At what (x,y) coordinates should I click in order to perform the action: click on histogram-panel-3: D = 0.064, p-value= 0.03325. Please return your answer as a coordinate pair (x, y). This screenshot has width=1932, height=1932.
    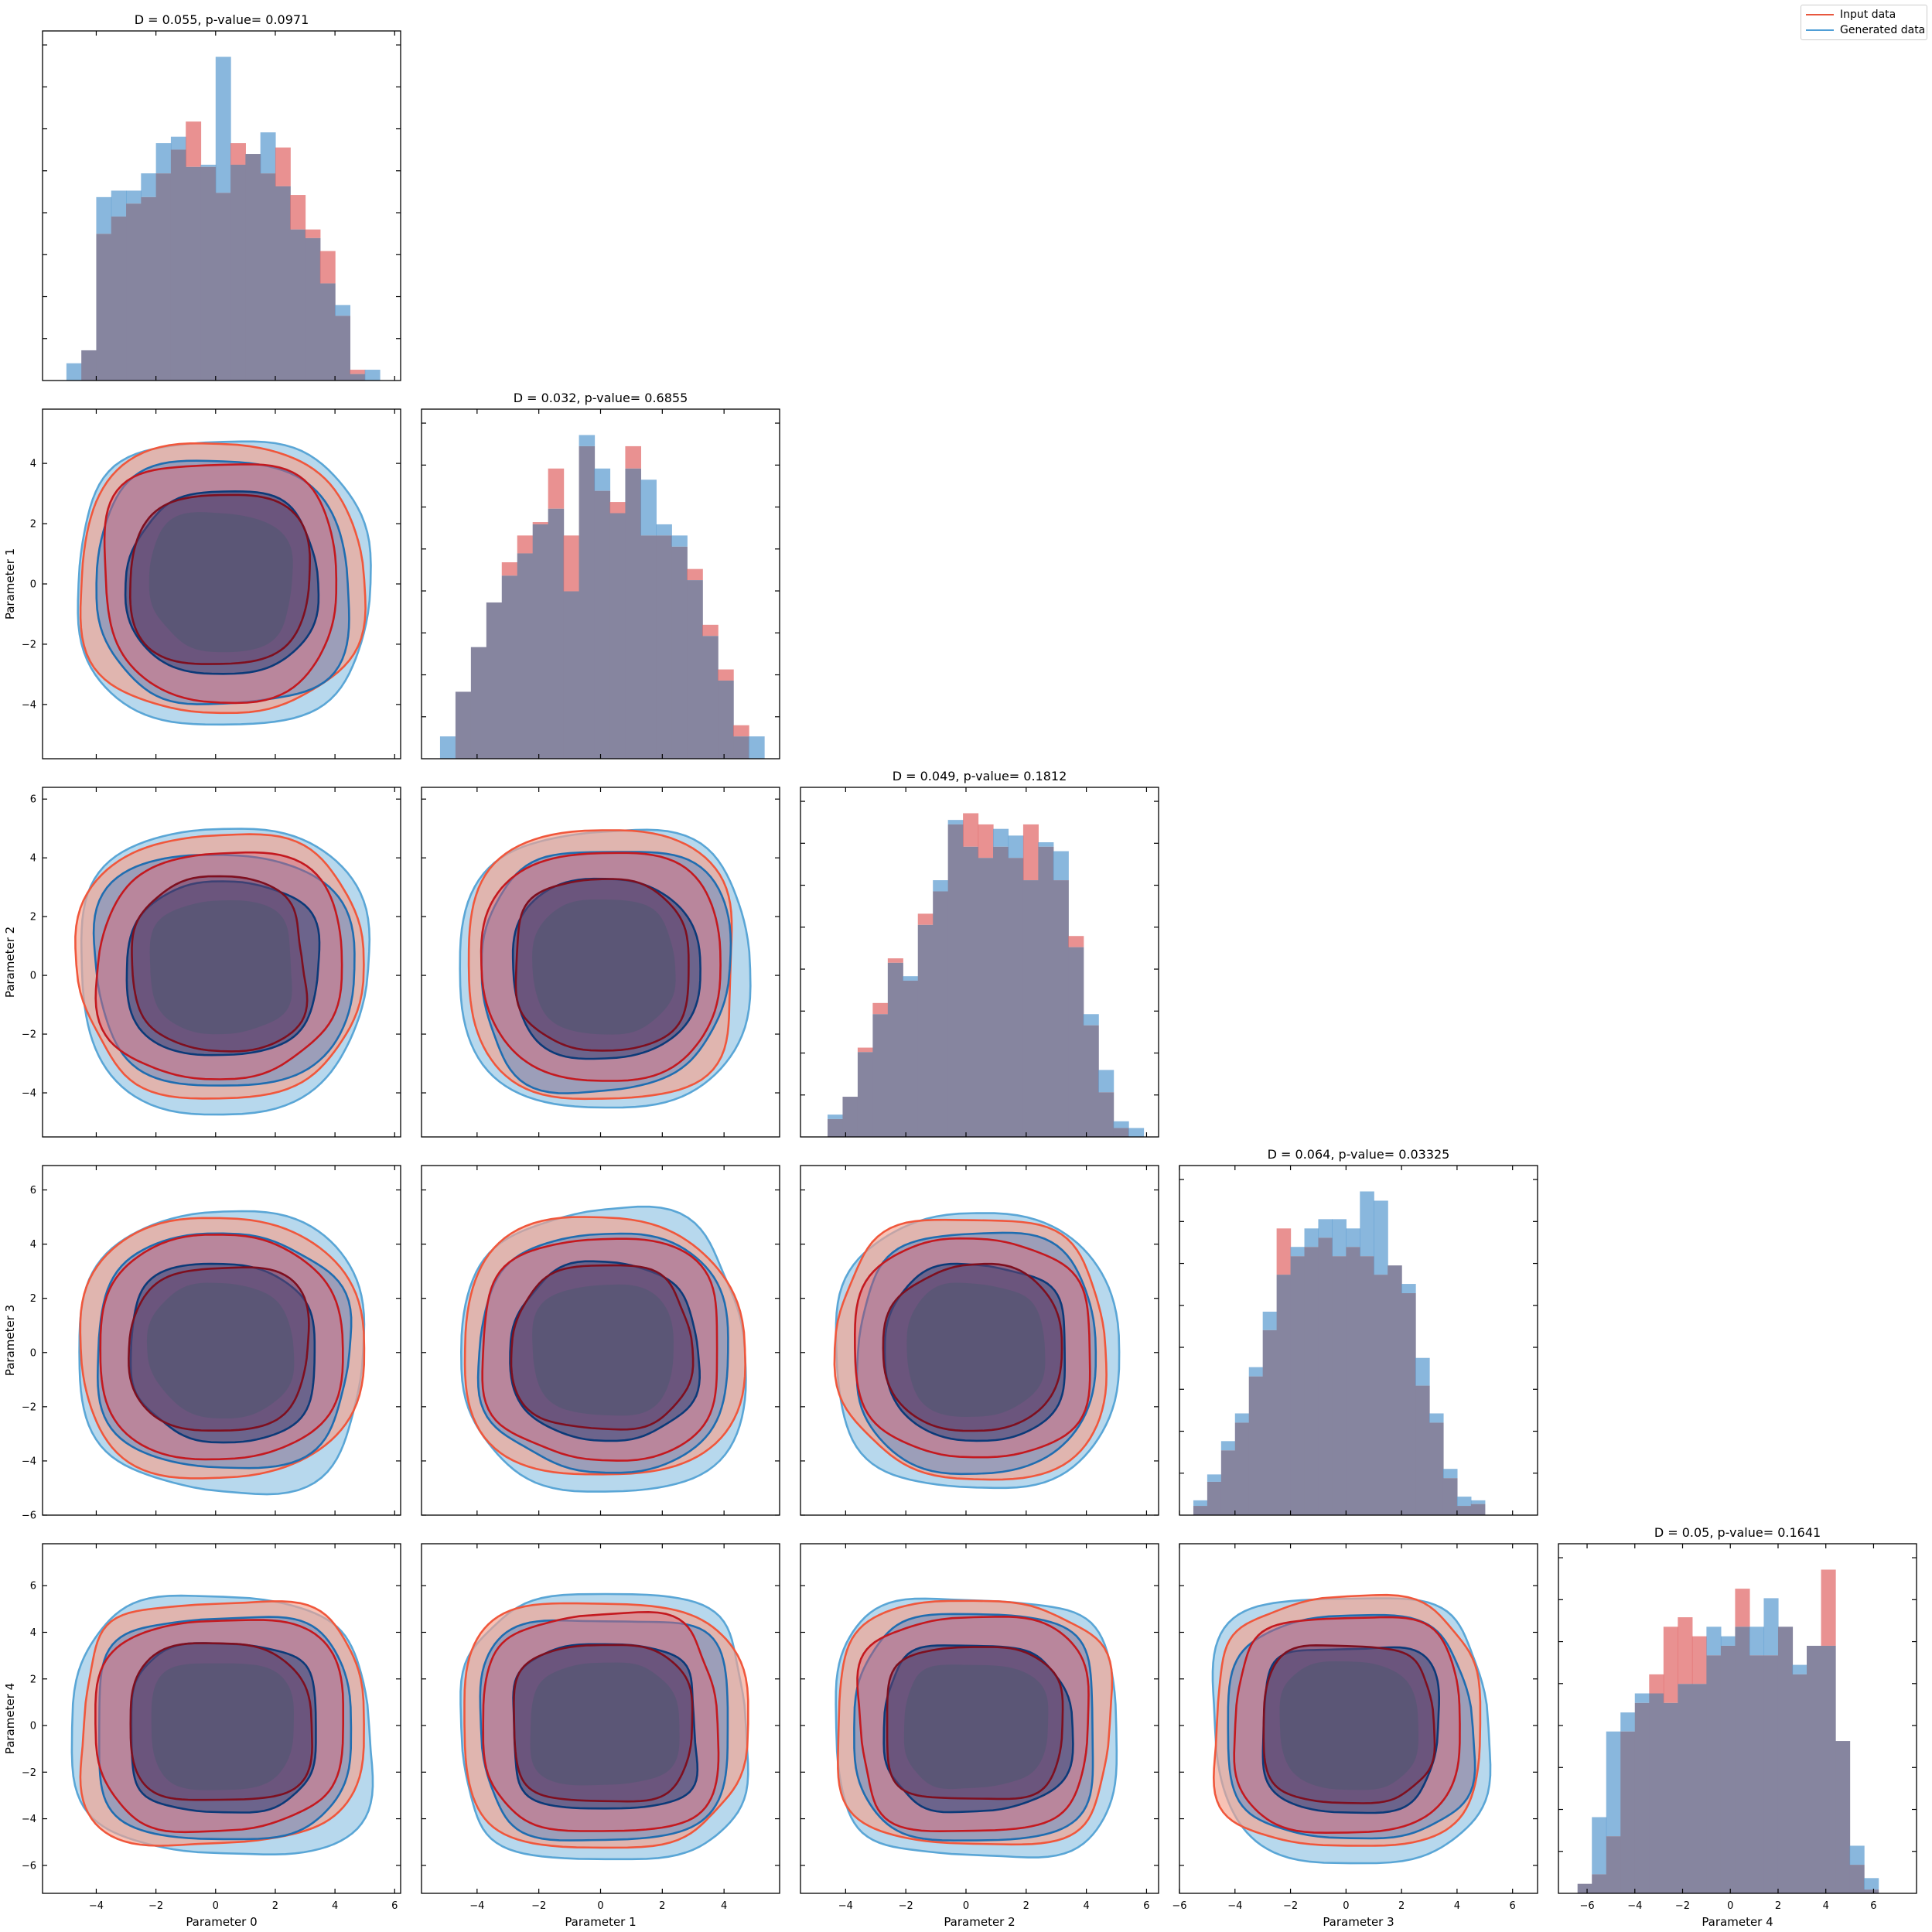
    Looking at the image, I should click on (1358, 1331).